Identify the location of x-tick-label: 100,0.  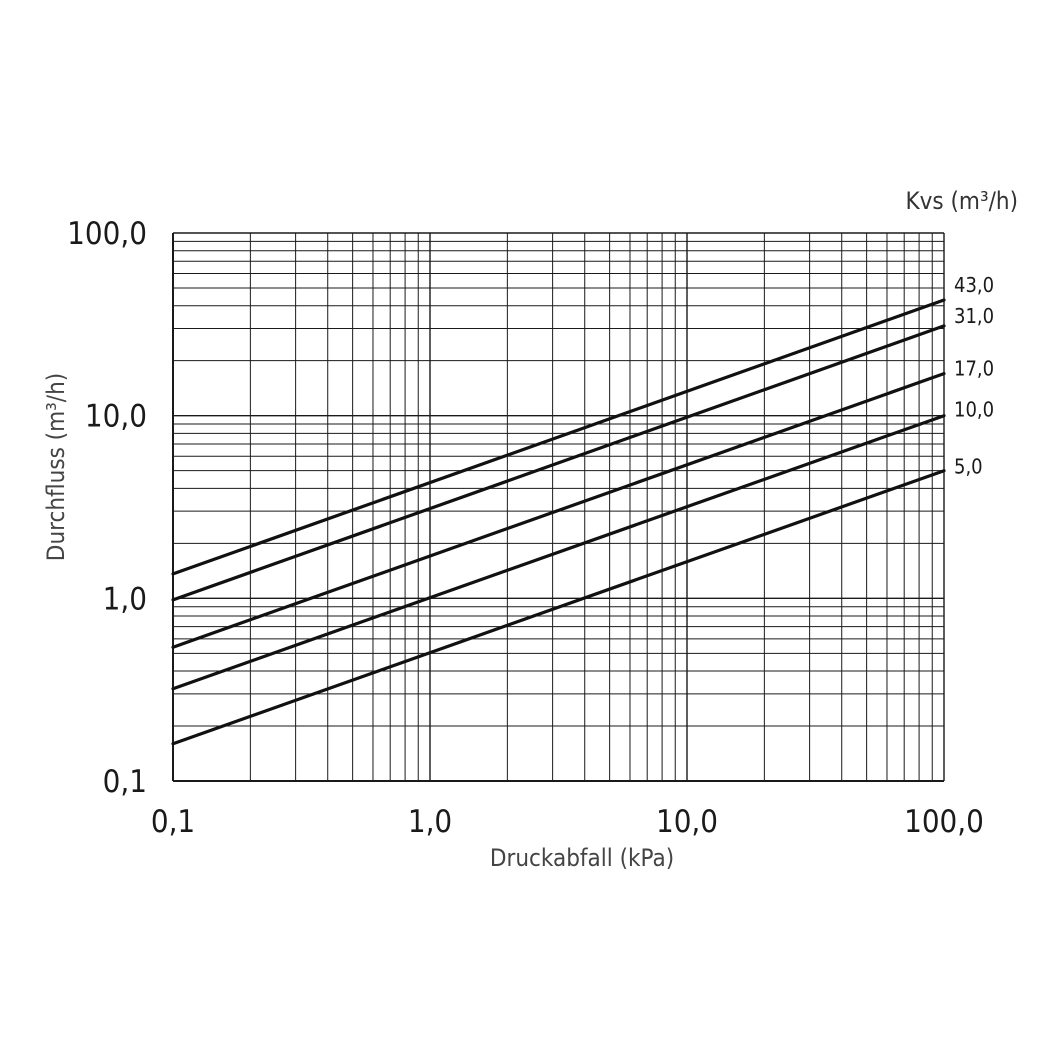
(944, 822).